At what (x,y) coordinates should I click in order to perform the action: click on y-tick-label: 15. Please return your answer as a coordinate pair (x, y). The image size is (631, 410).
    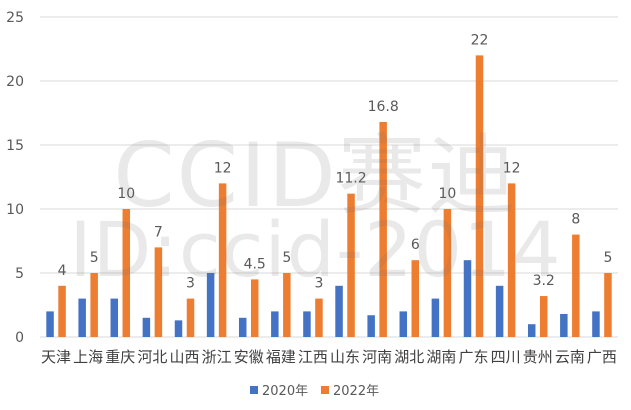
    Looking at the image, I should click on (15, 146).